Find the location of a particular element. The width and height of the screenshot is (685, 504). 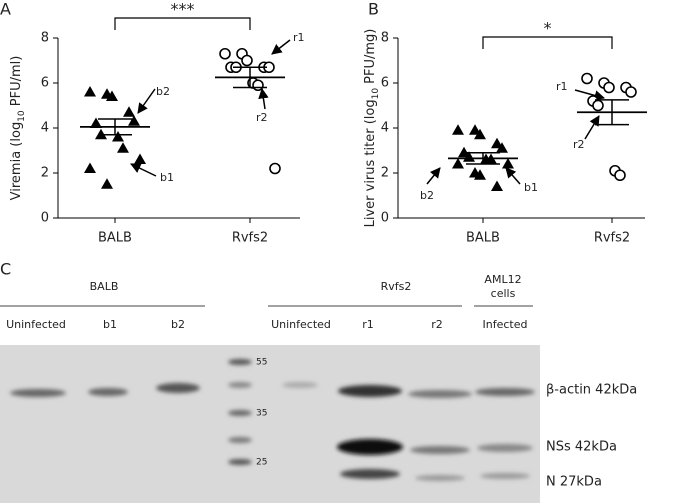

group-label: cells is located at coordinates (503, 293).